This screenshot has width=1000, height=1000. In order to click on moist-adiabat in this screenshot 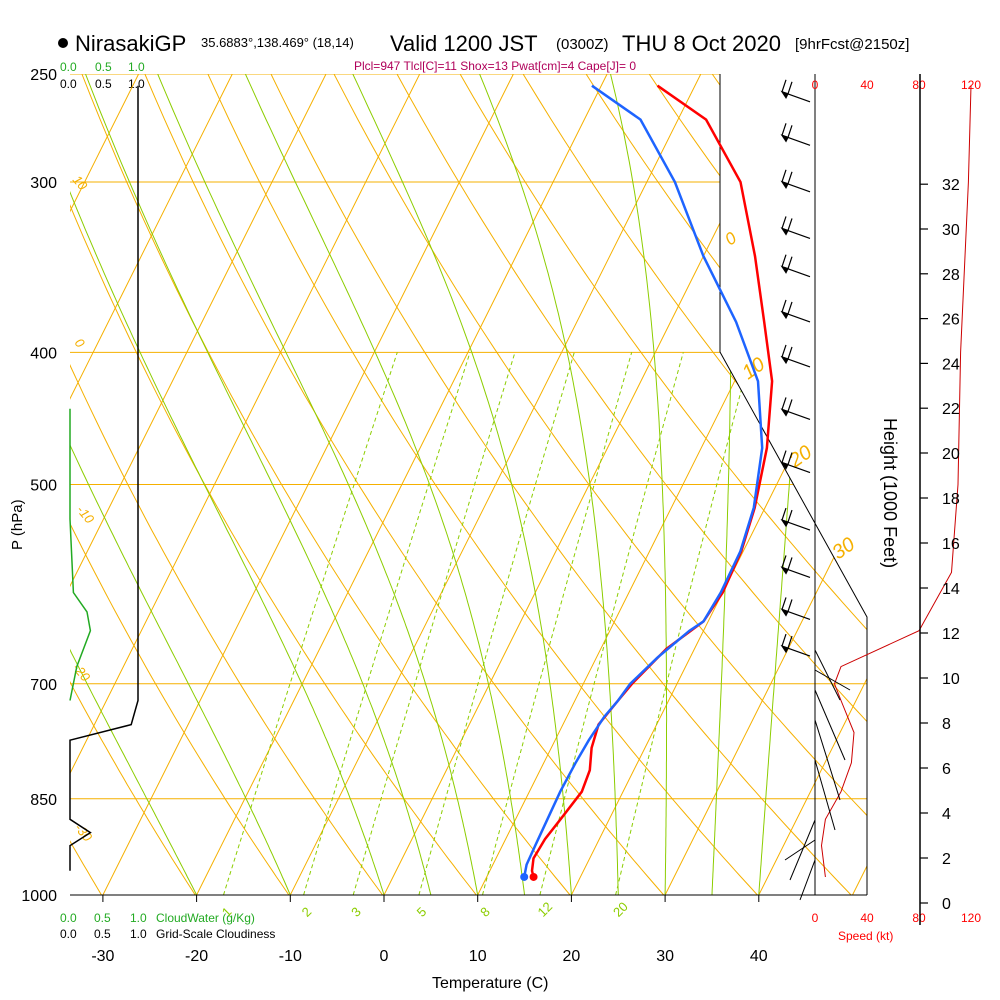, I will do `click(134, 484)`.